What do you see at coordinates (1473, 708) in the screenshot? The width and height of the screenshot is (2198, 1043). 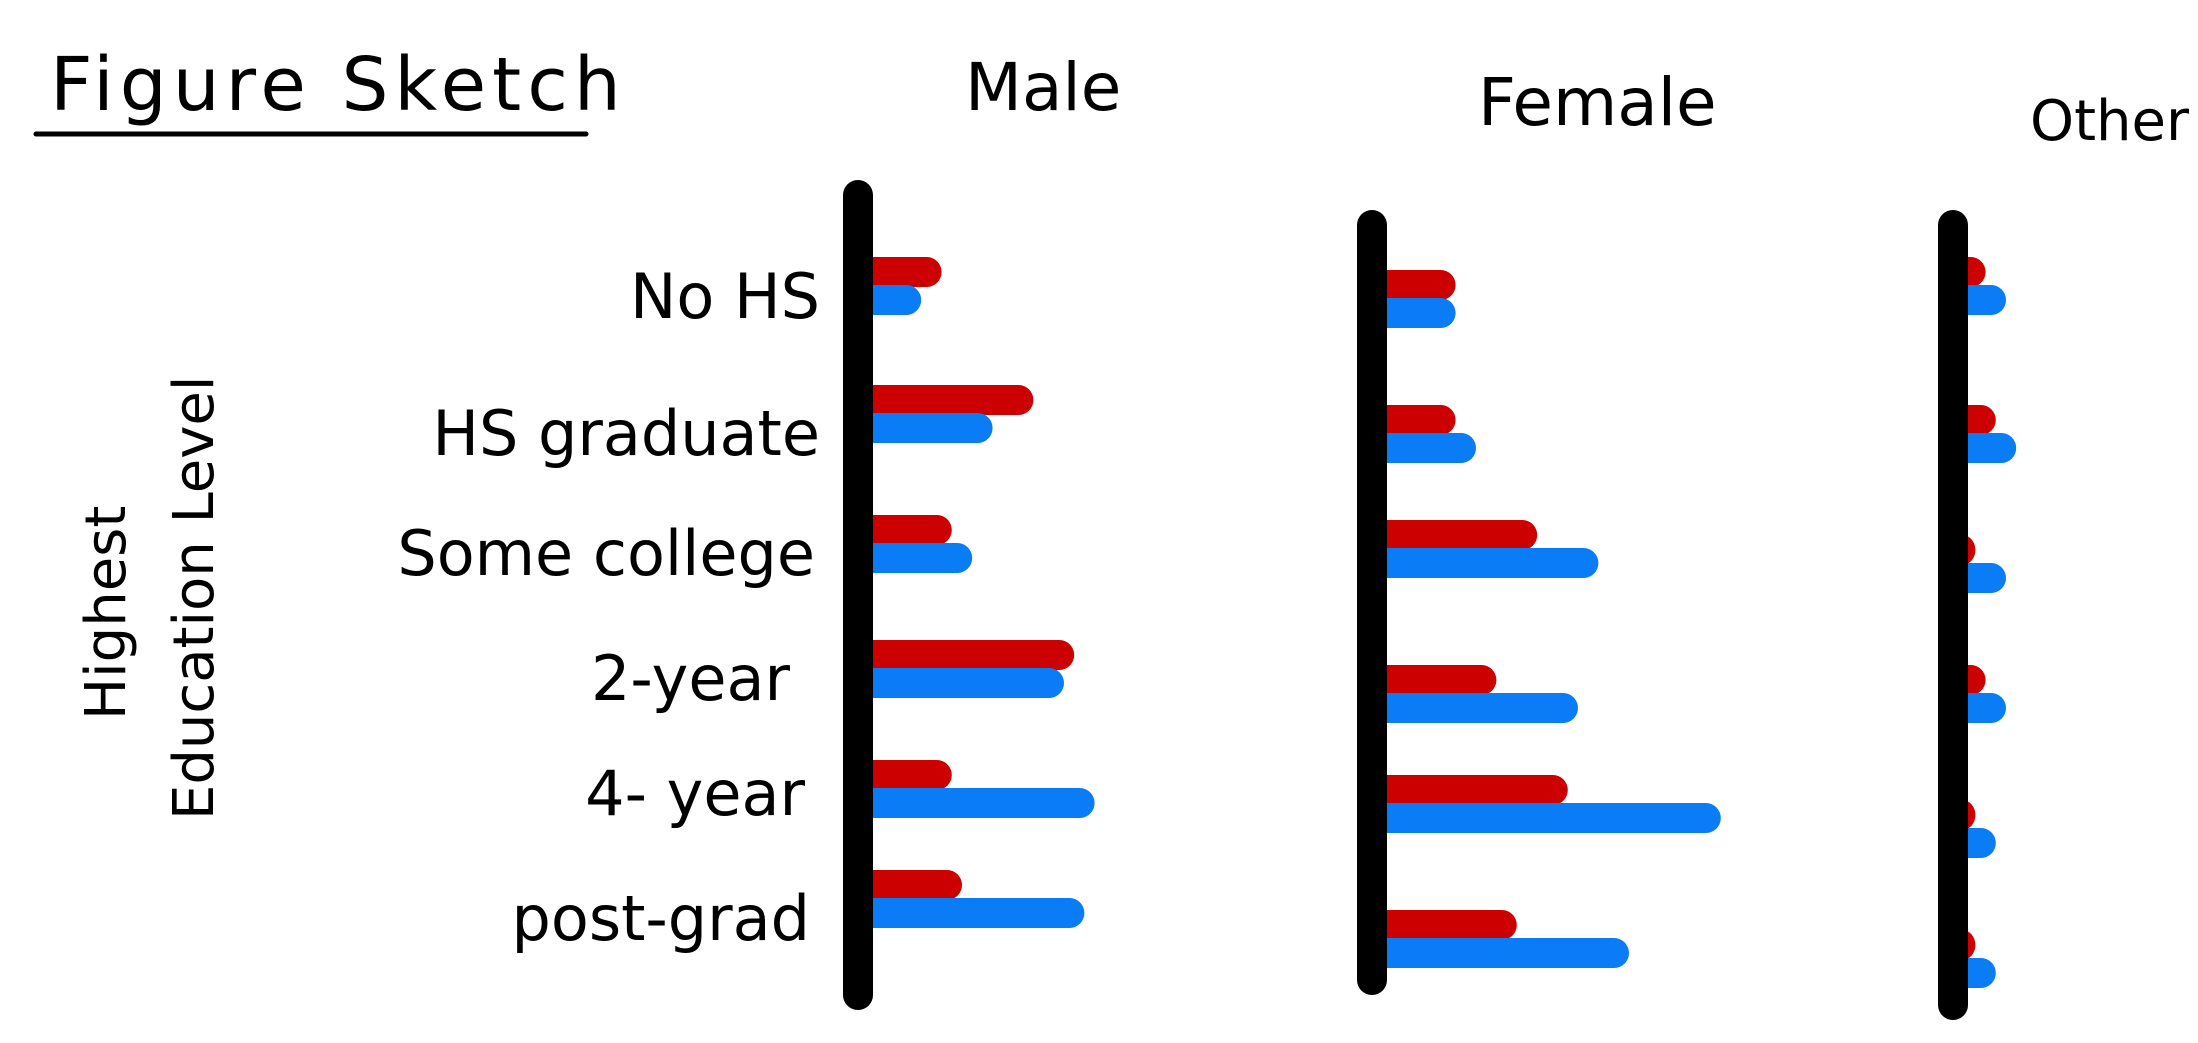 I see `bar-female-blue-2-year` at bounding box center [1473, 708].